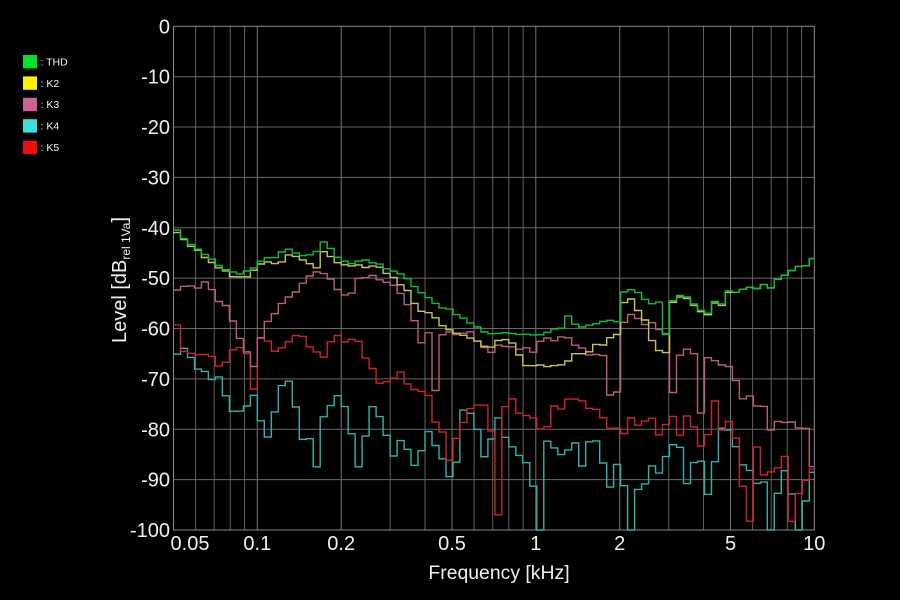 This screenshot has height=600, width=900. Describe the element at coordinates (155, 380) in the screenshot. I see `svg-text: -70` at that location.